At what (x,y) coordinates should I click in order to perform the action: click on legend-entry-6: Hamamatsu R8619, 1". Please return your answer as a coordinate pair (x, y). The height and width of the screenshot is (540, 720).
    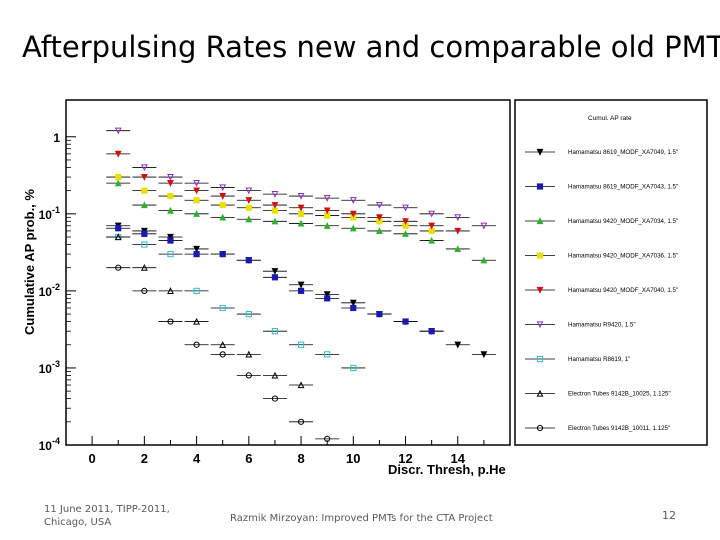
    Looking at the image, I should click on (577, 359).